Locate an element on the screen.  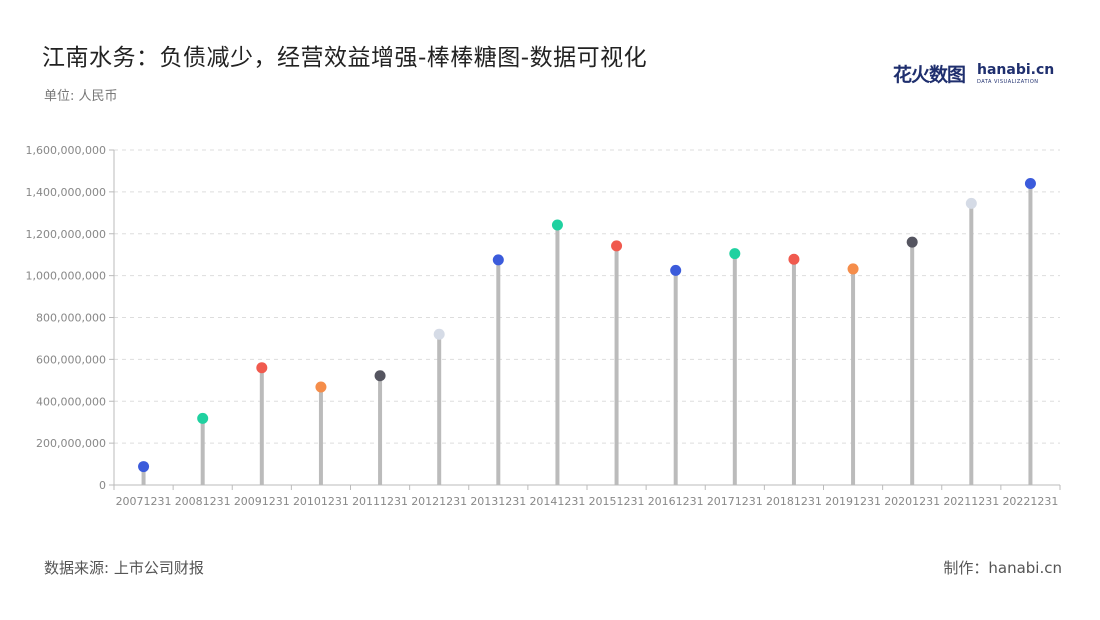
x-tick-label: 20171231 is located at coordinates (735, 501).